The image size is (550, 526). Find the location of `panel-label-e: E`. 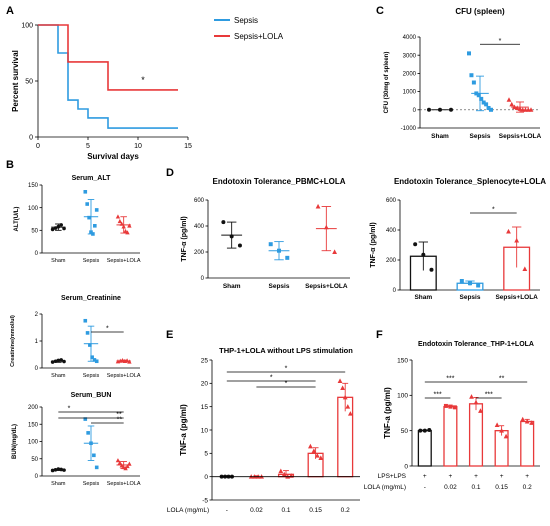

panel-label-e: E is located at coordinates (169, 335).